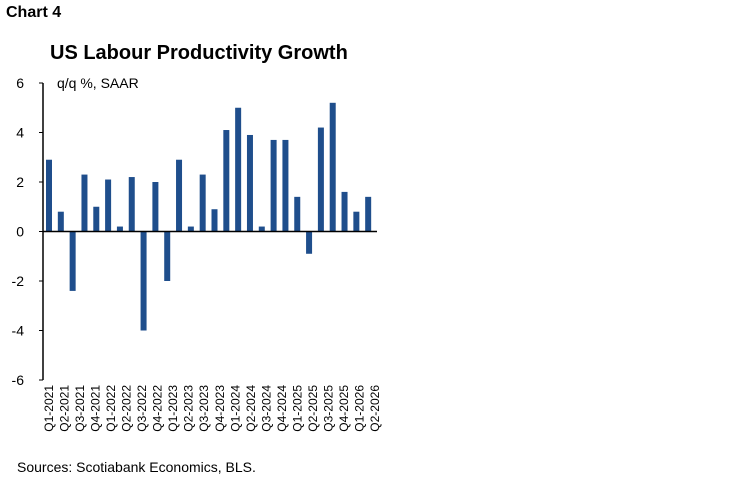 This screenshot has height=483, width=748. Describe the element at coordinates (20, 83) in the screenshot. I see `y-tick-label: 6` at that location.